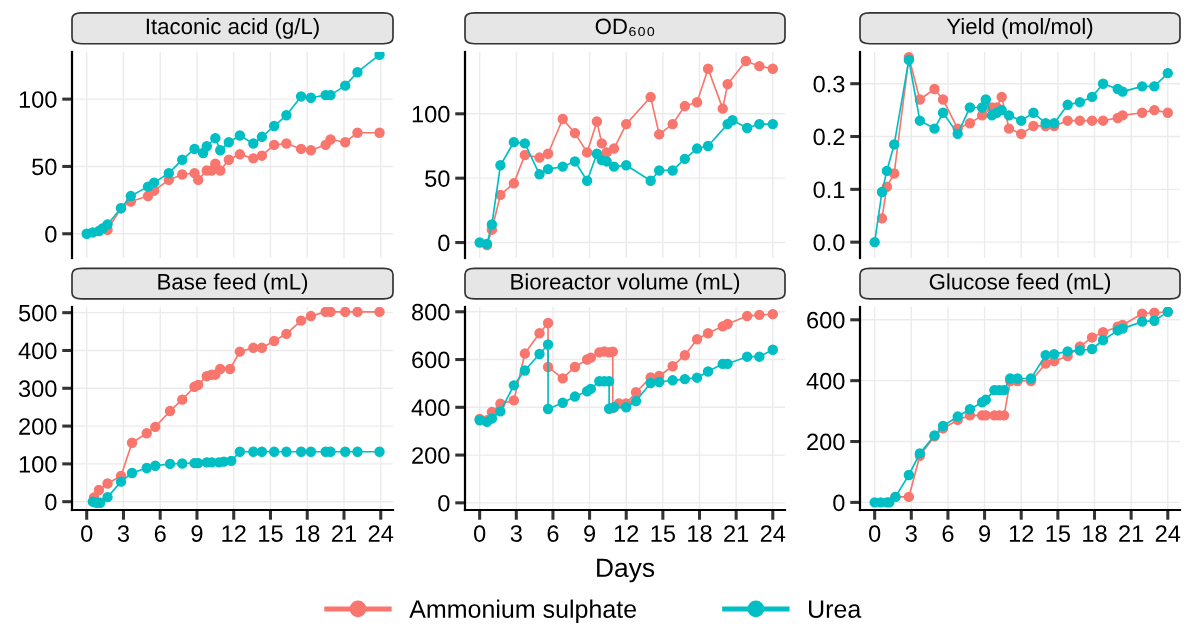 The height and width of the screenshot is (639, 1188). What do you see at coordinates (1020, 283) in the screenshot?
I see `chart-title: Glucose feed (mL)` at bounding box center [1020, 283].